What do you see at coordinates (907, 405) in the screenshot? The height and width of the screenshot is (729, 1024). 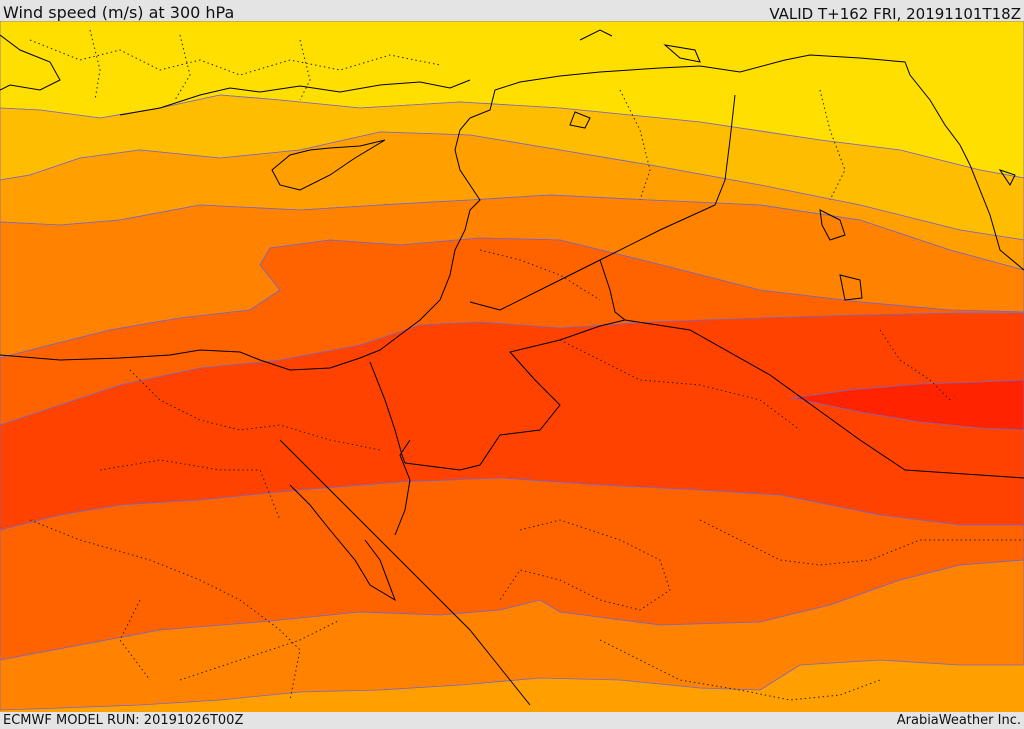 I see `band-red-core` at bounding box center [907, 405].